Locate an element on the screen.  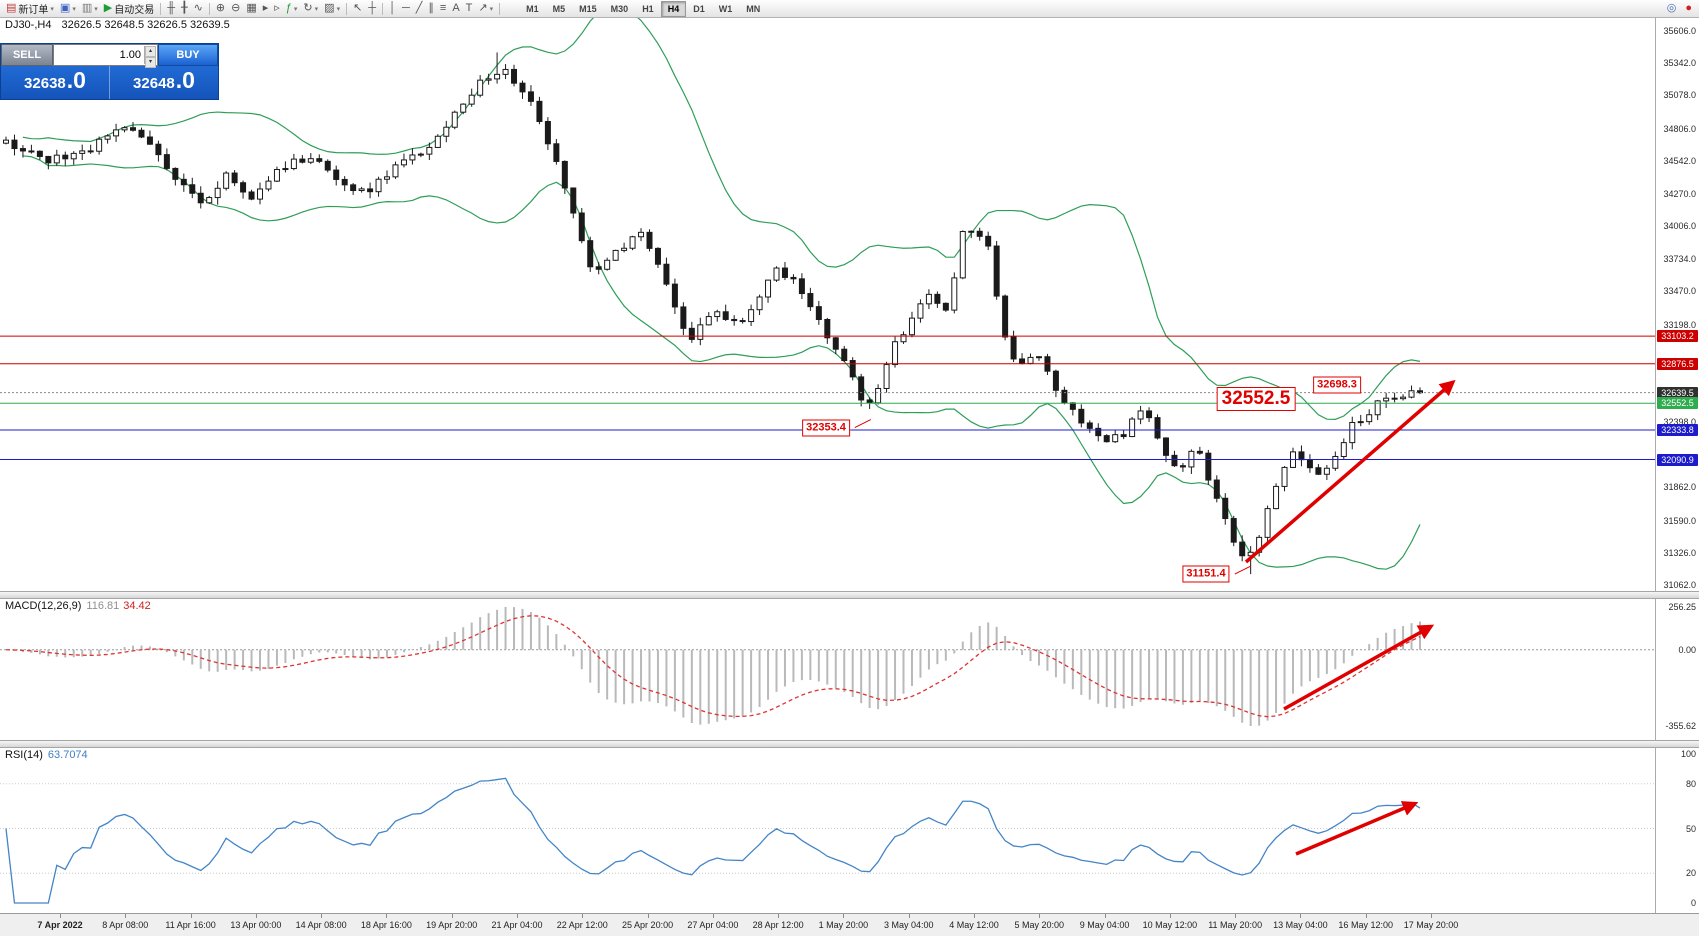
rsi-tick-label: 20 is located at coordinates (1690, 873).